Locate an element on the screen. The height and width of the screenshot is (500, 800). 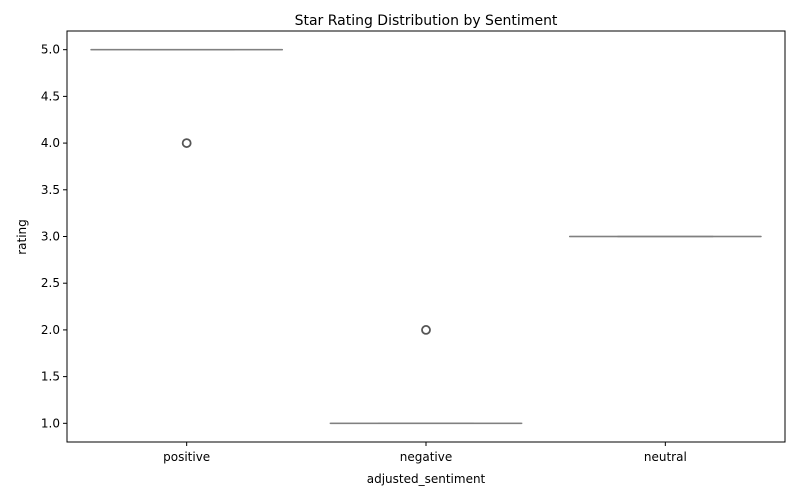
x-axis-label: adjusted_sentiment is located at coordinates (426, 479).